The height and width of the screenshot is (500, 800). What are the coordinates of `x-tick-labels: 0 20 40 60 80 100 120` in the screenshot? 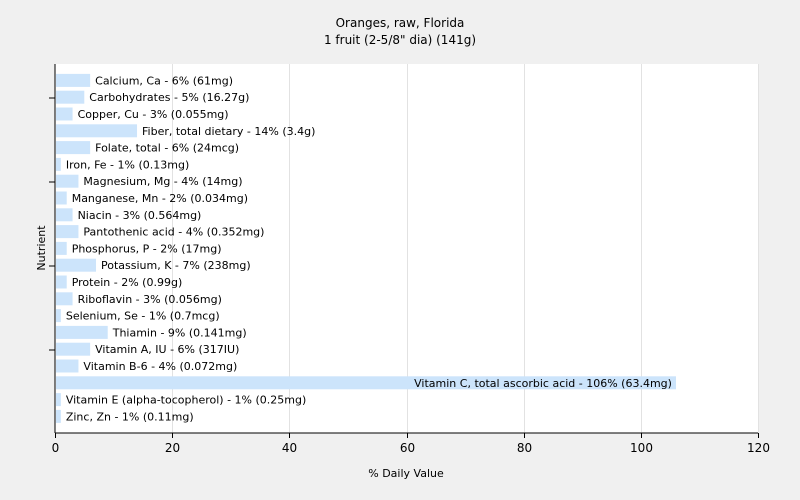 It's located at (411, 444).